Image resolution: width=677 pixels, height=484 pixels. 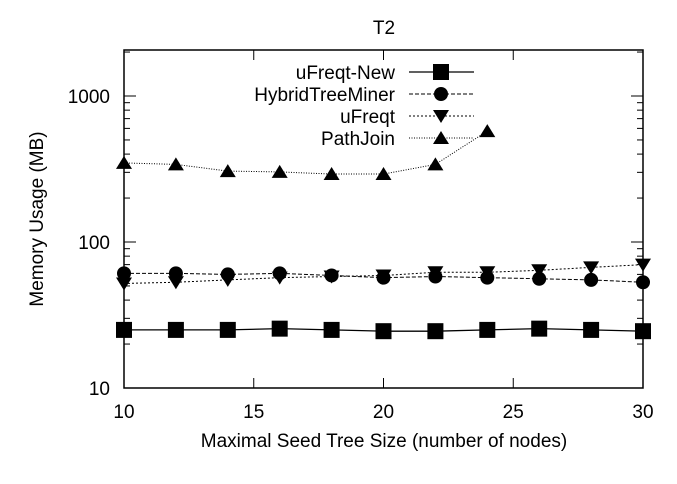 I want to click on legend-item-ufreqt: uFreqt, so click(x=407, y=117).